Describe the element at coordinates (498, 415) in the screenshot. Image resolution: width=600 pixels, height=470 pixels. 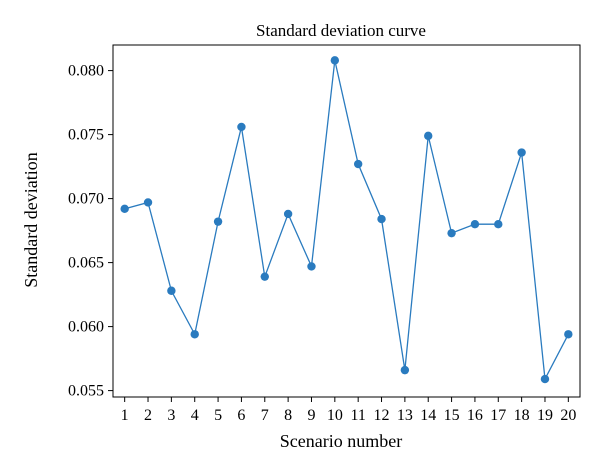
I see `x-tick-label: 17` at that location.